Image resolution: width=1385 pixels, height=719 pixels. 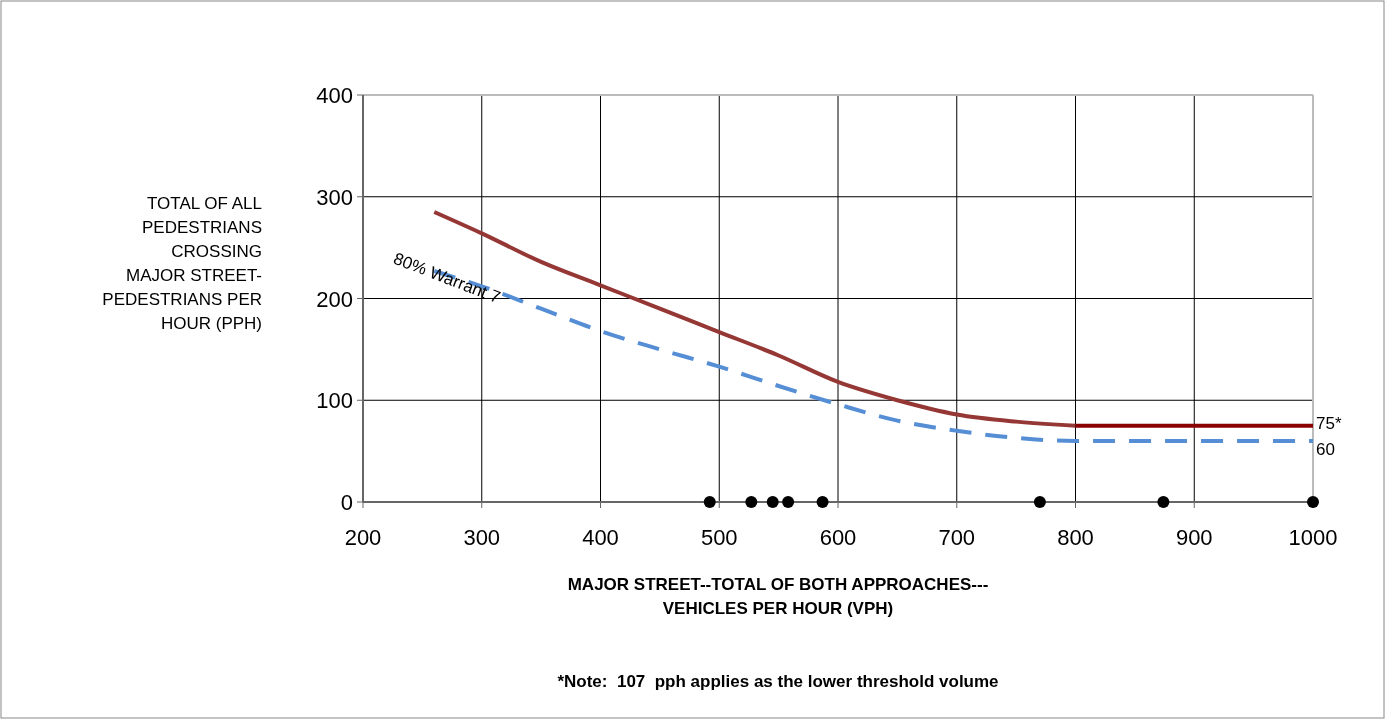 What do you see at coordinates (957, 537) in the screenshot?
I see `x-tick-label: 700` at bounding box center [957, 537].